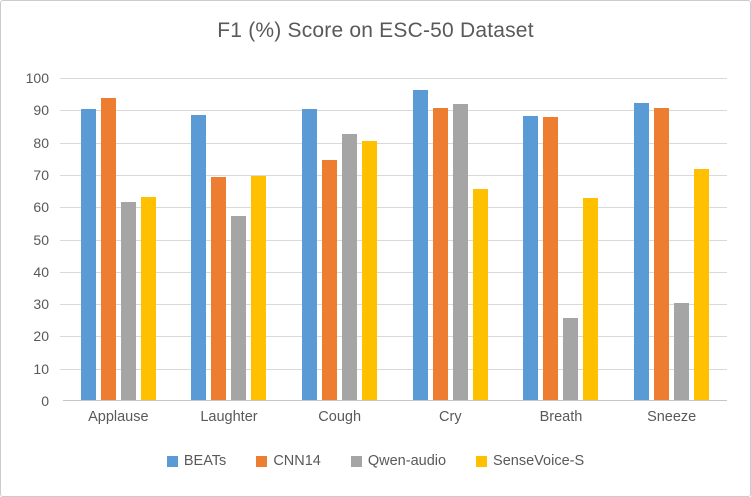  What do you see at coordinates (297, 461) in the screenshot?
I see `legend-label-cnn14: CNN14` at bounding box center [297, 461].